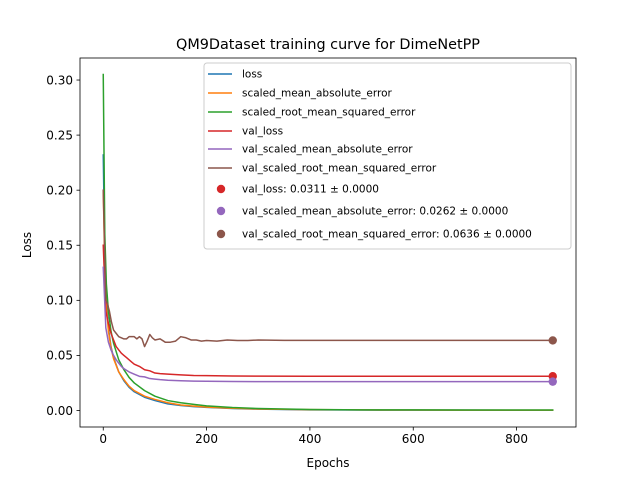 This screenshot has width=640, height=480. What do you see at coordinates (59, 246) in the screenshot?
I see `y-tick-label: 0.15` at bounding box center [59, 246].